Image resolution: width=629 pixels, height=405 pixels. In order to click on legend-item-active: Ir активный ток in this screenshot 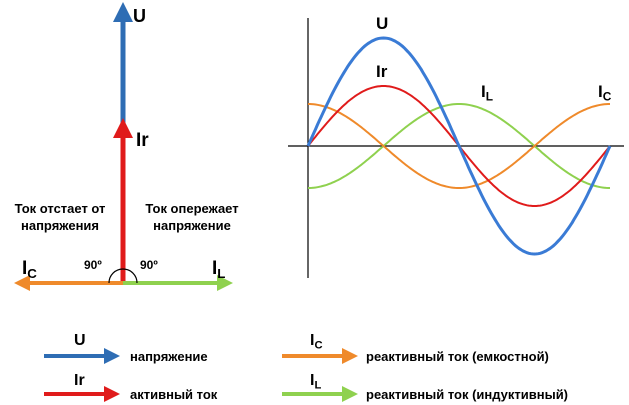, I will do `click(131, 387)`.